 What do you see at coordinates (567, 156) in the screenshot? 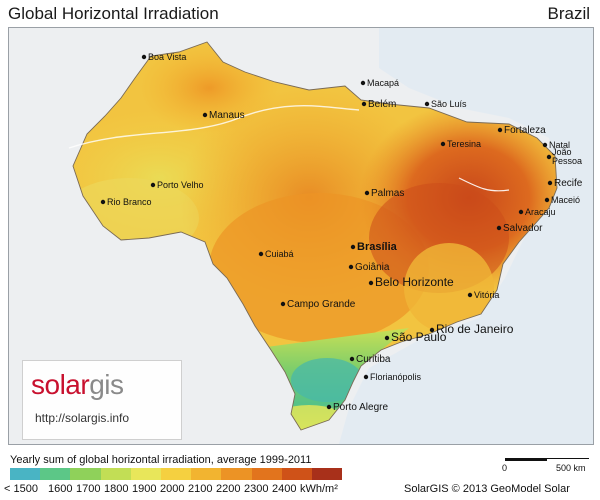
I see `city-label: João Pessoa` at bounding box center [567, 156].